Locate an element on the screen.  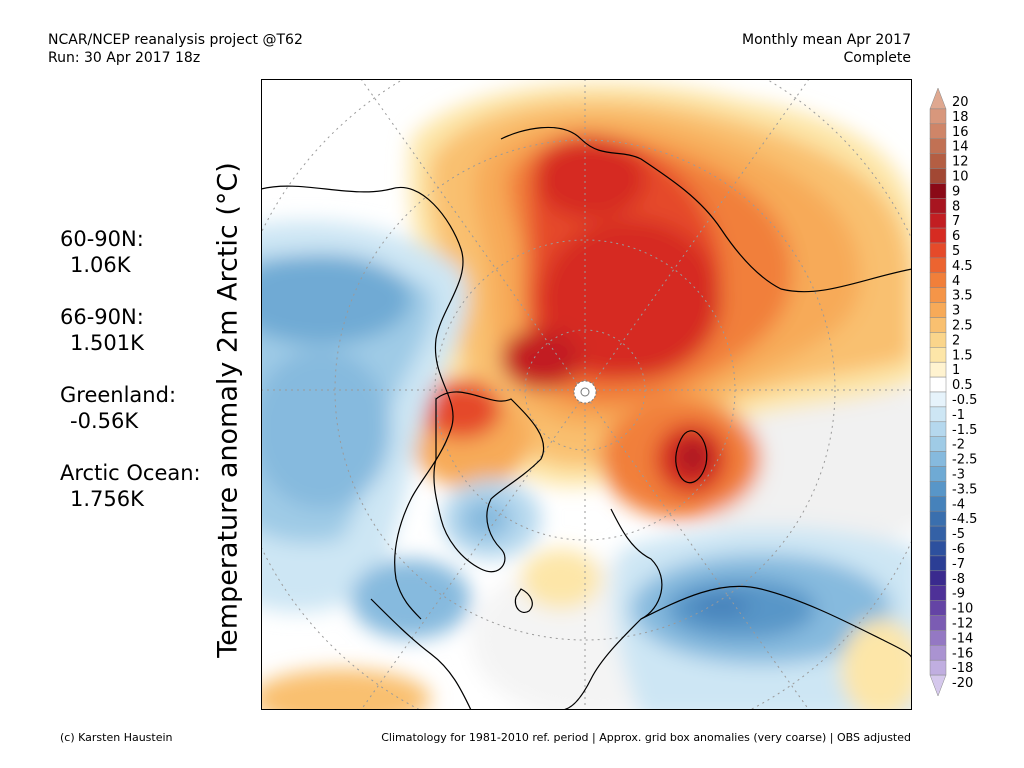
stat-value: -0.56K is located at coordinates (104, 421).